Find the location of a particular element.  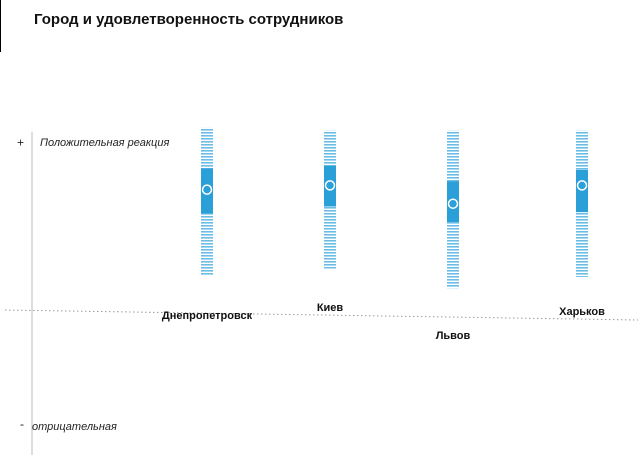

y-tick-label: - is located at coordinates (22, 424).